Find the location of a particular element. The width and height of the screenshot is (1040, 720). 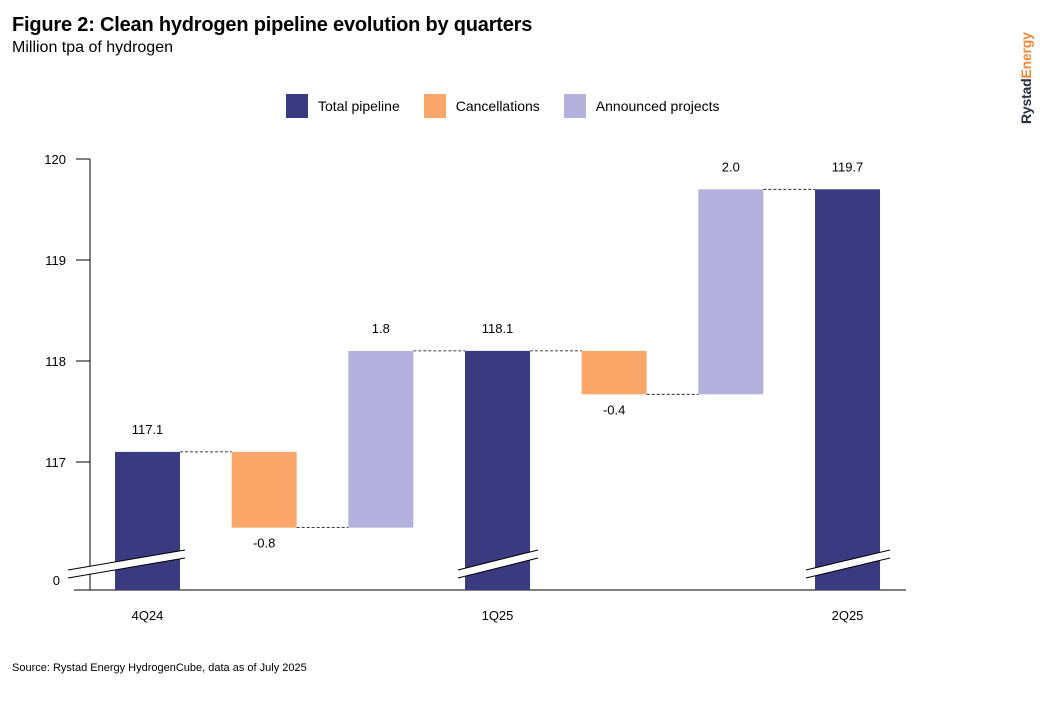

legend-label-cancellations: Cancellations is located at coordinates (497, 106).